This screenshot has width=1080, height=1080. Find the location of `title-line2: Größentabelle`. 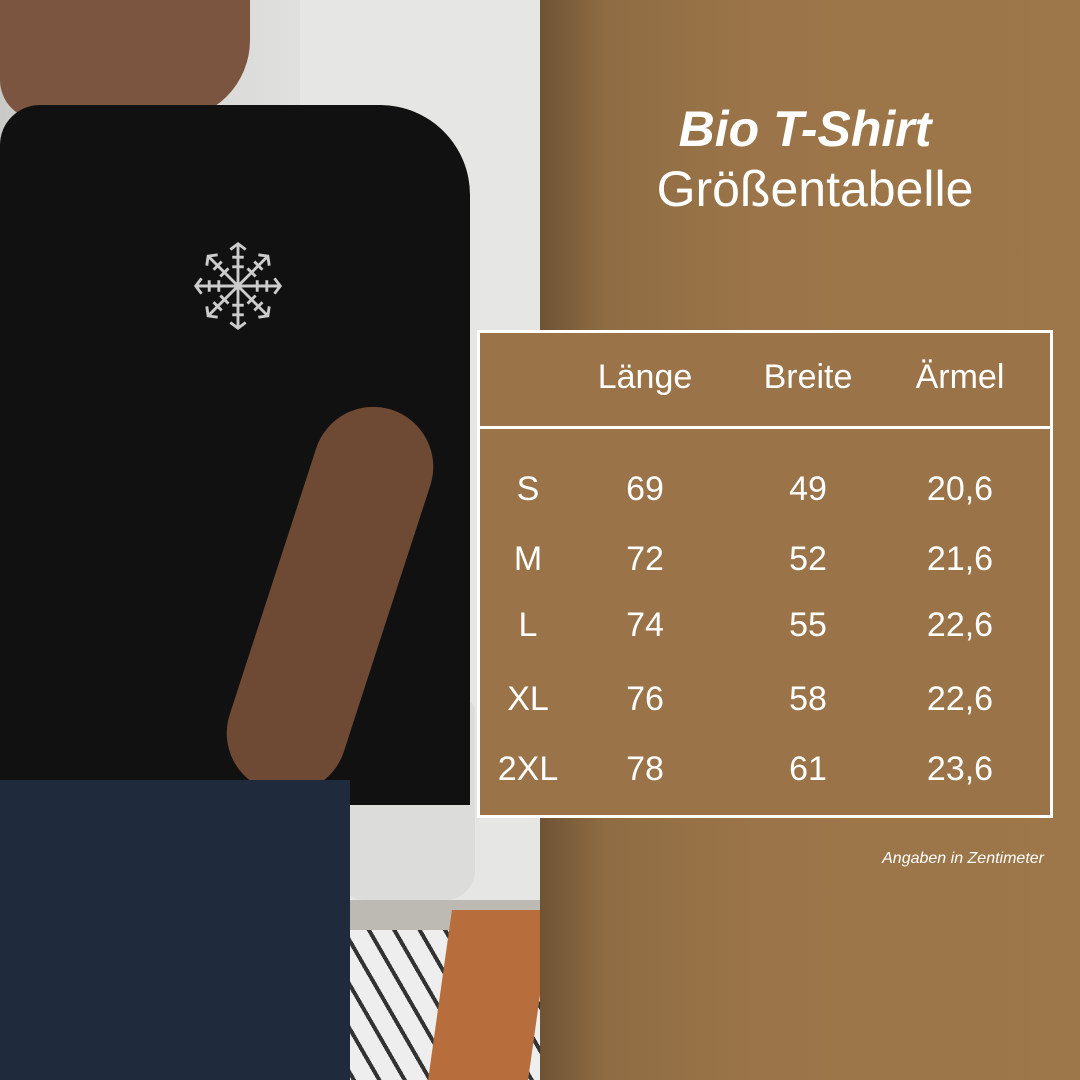

title-line2: Größentabelle is located at coordinates (815, 189).